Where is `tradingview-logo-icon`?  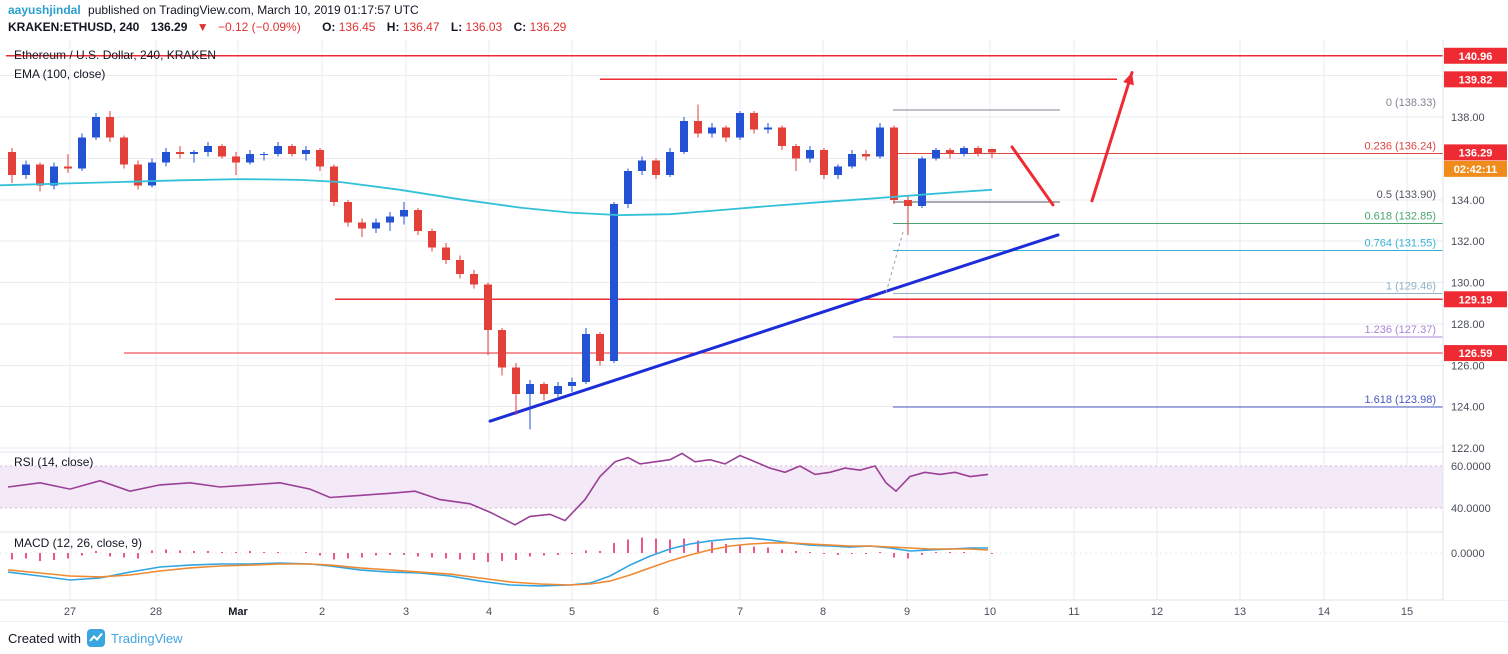
tradingview-logo-icon is located at coordinates (95, 638).